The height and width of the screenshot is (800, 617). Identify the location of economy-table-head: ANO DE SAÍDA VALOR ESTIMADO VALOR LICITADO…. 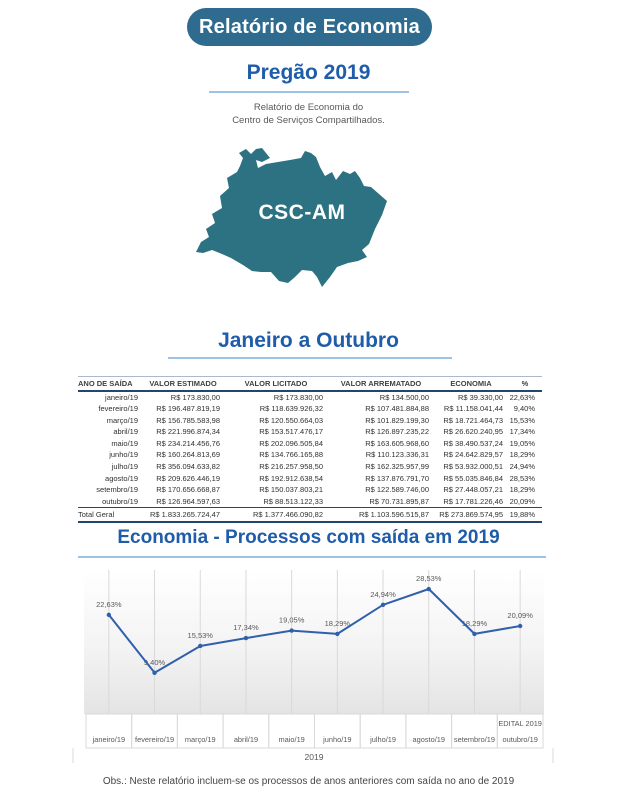
(310, 383).